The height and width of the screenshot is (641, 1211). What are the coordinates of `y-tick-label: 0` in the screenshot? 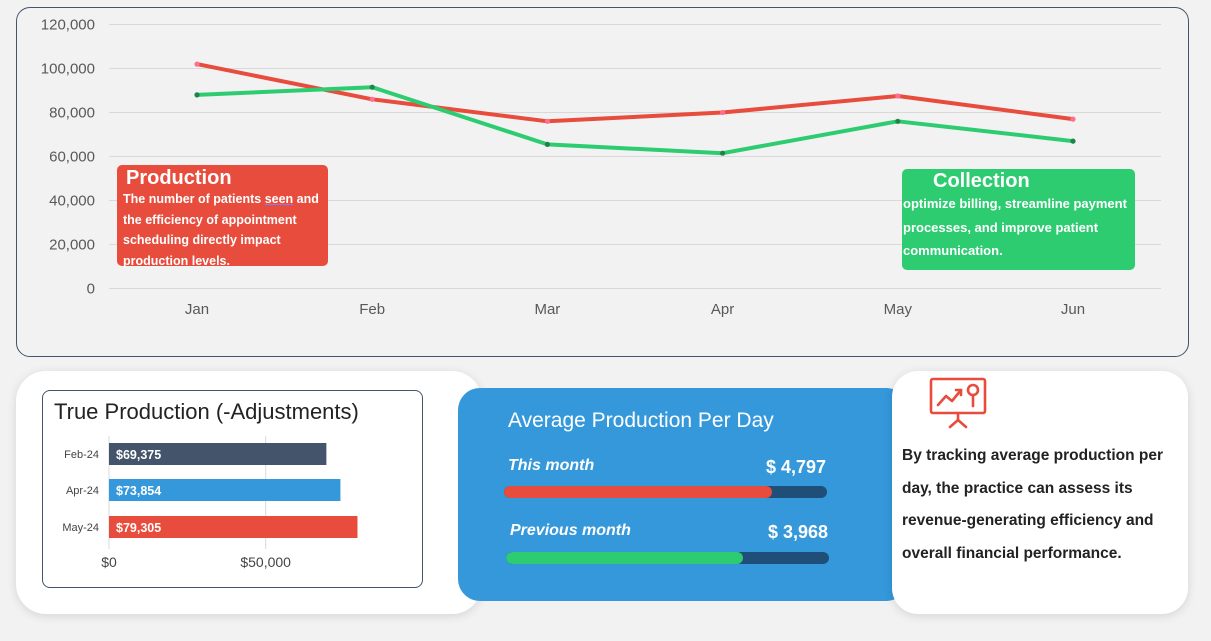 It's located at (91, 289).